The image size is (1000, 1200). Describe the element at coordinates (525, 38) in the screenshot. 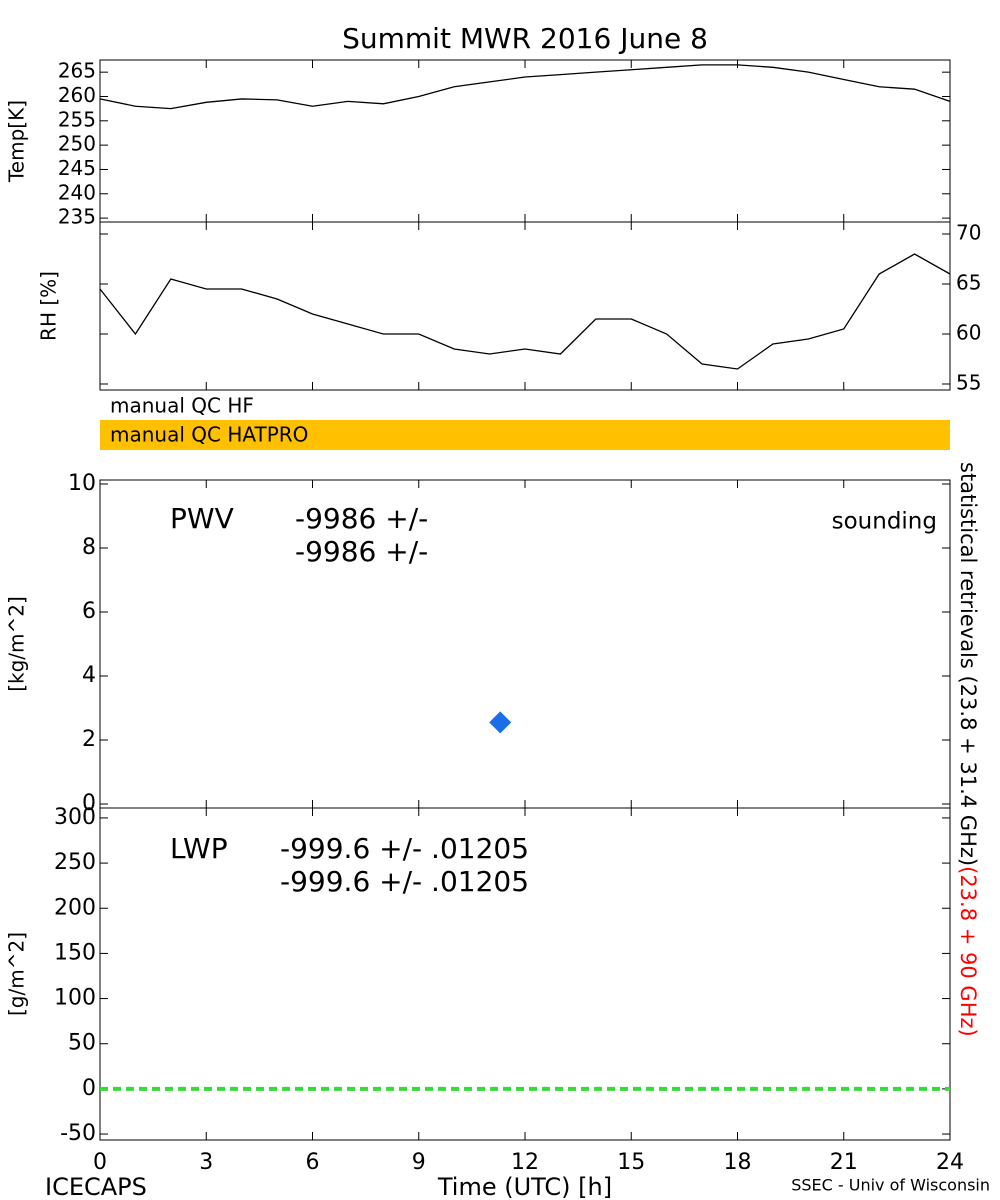

I see `chart-title: Summit MWR 2016 June 8` at that location.